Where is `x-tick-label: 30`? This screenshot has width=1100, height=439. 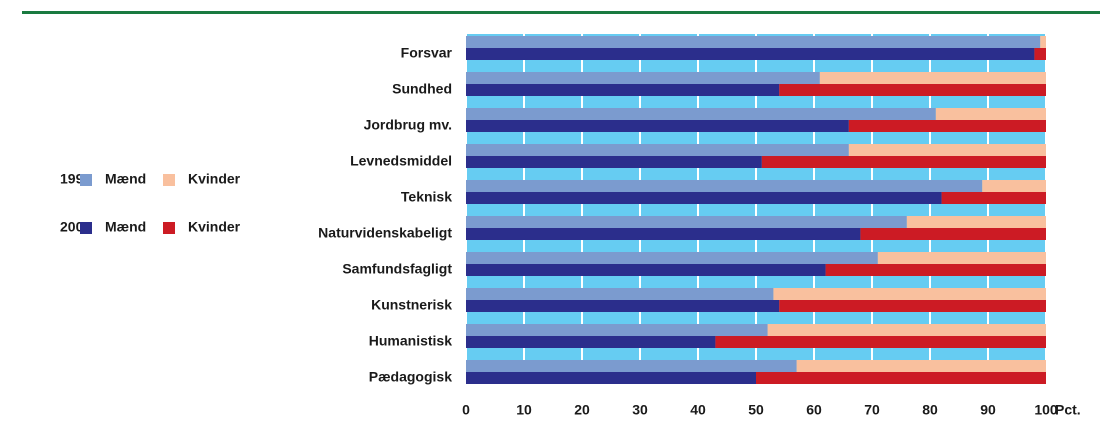 x-tick-label: 30 is located at coordinates (640, 410).